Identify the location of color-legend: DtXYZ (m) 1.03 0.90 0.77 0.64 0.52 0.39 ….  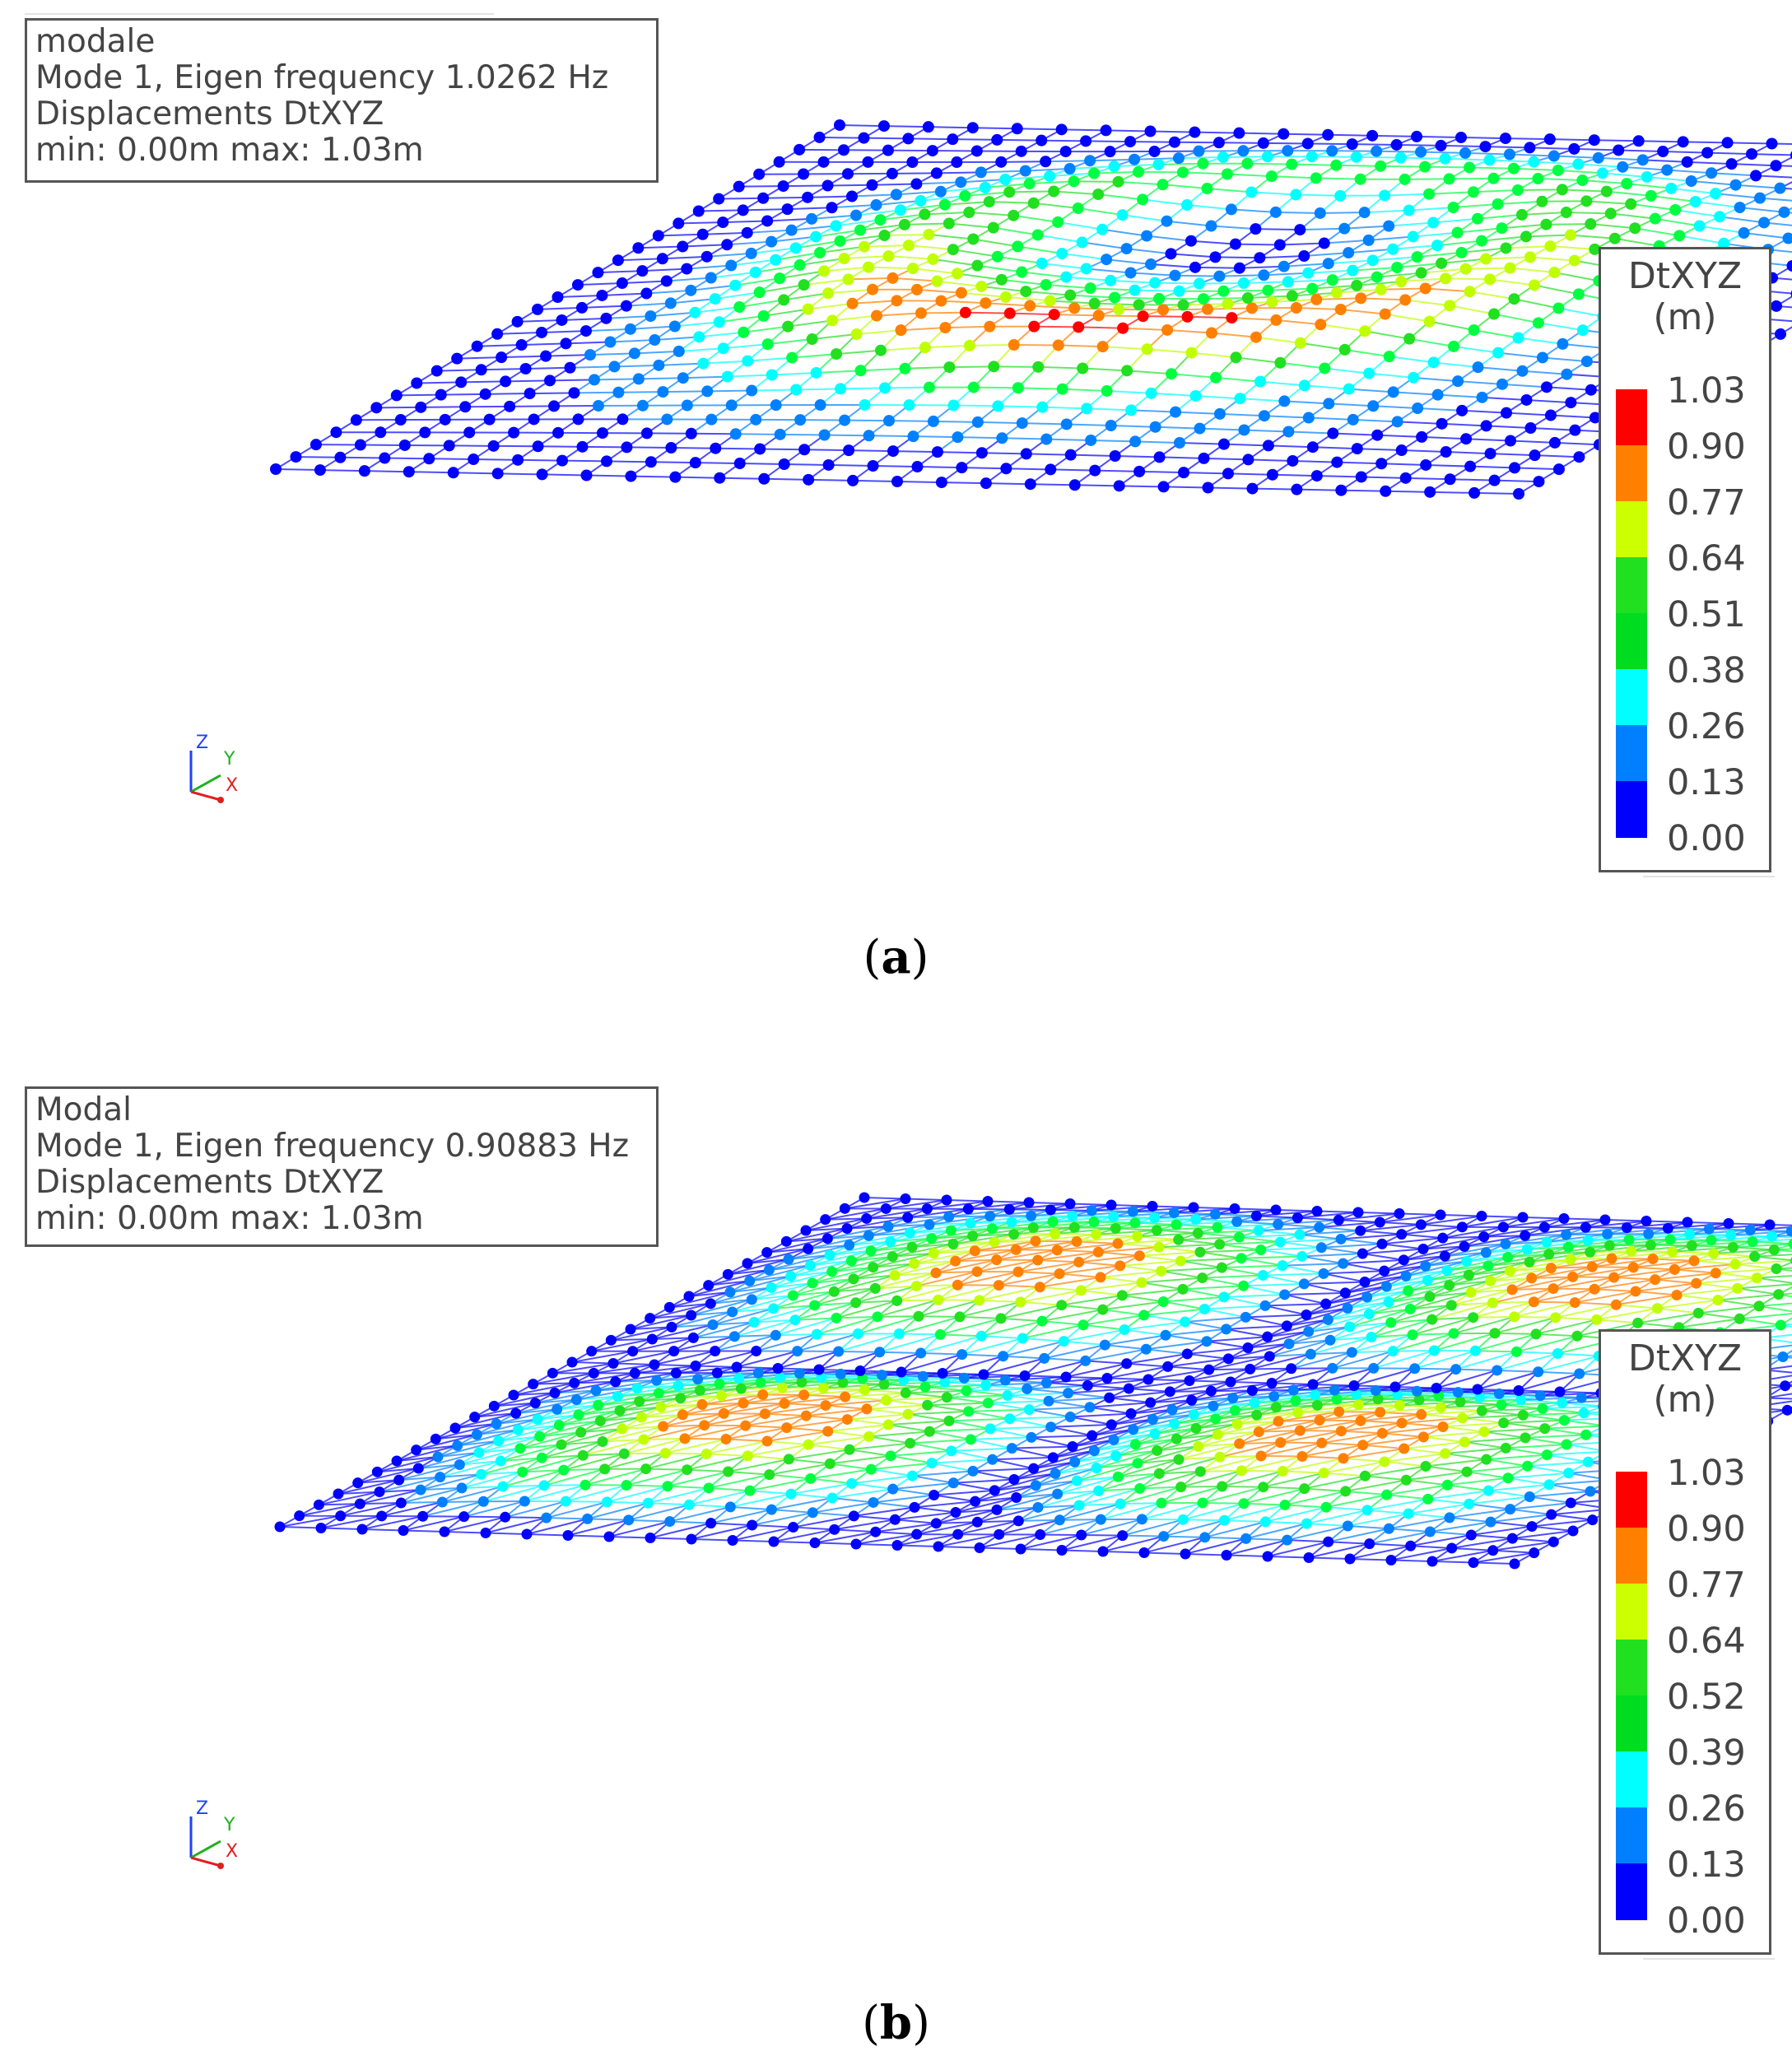
(1685, 1642).